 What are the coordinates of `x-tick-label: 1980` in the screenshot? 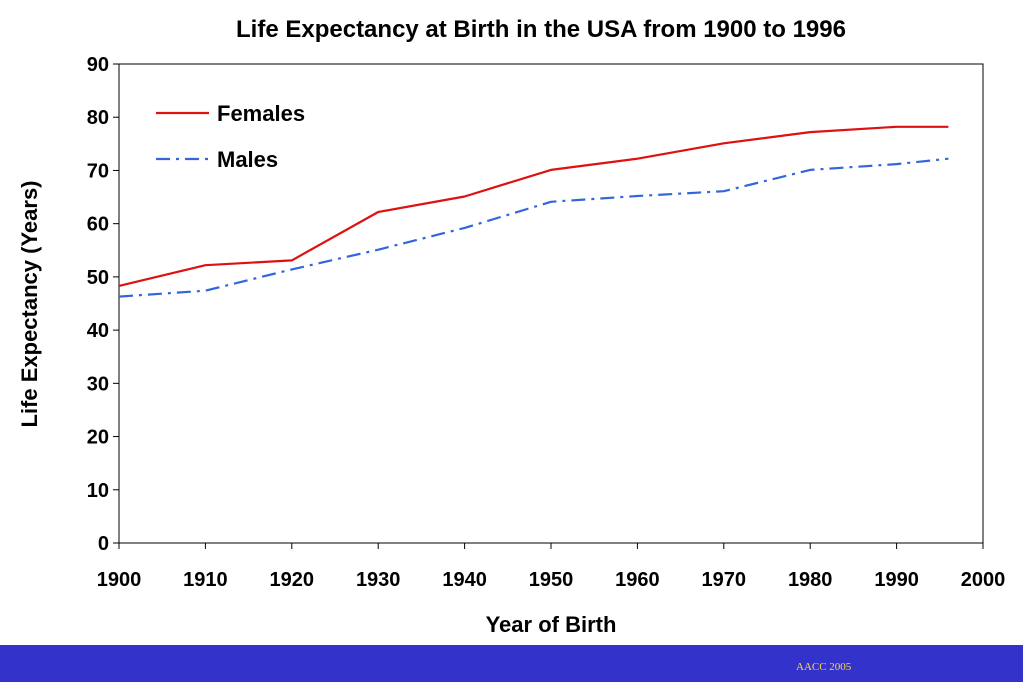 It's located at (810, 580).